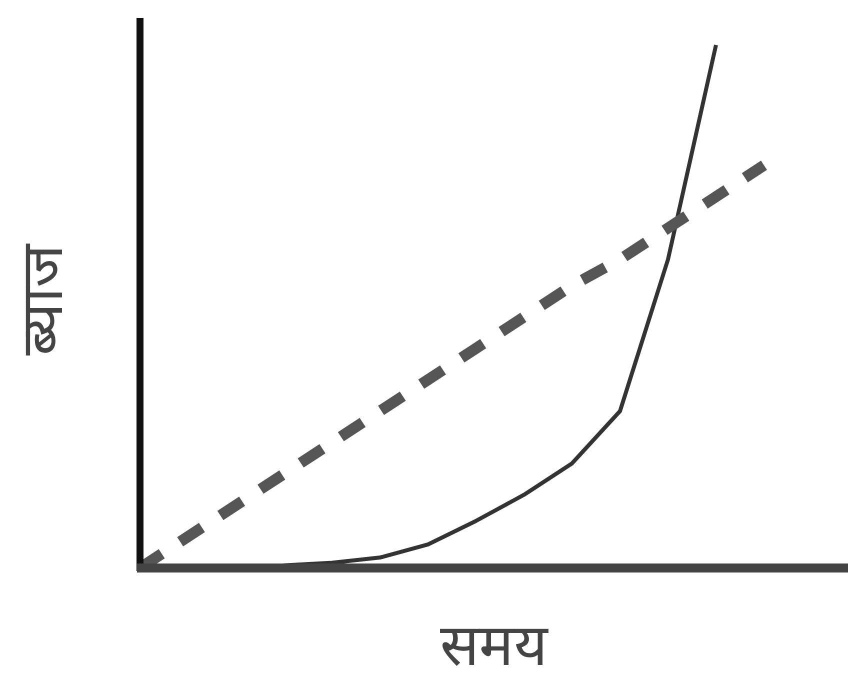 This screenshot has width=848, height=694. Describe the element at coordinates (494, 645) in the screenshot. I see `x-axis-title: समय` at that location.